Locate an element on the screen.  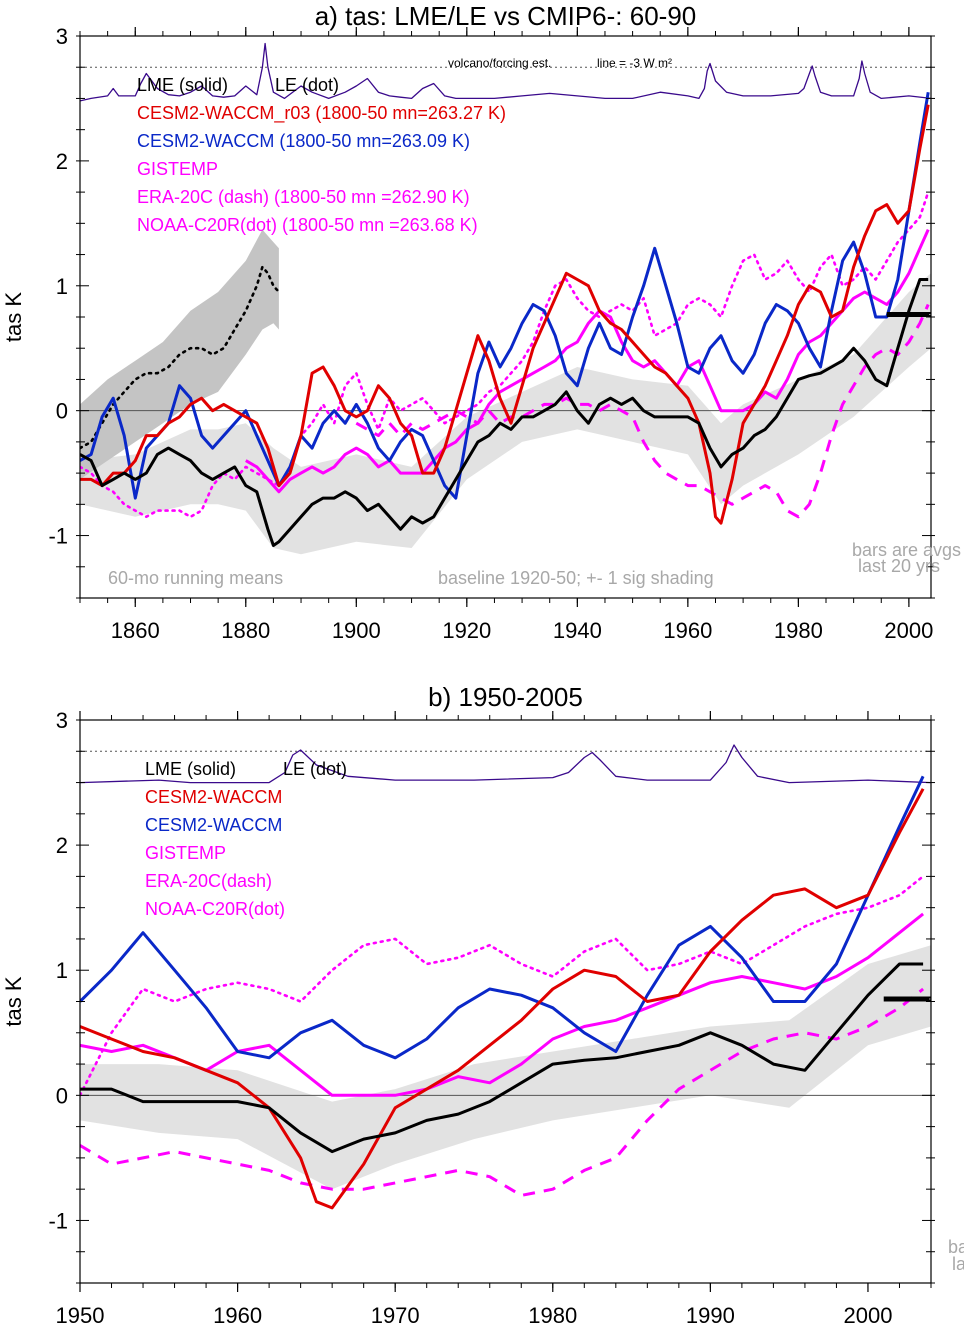
chart-title: a) tas: LME/LE vs CMIP6-: 60-90 is located at coordinates (505, 16).